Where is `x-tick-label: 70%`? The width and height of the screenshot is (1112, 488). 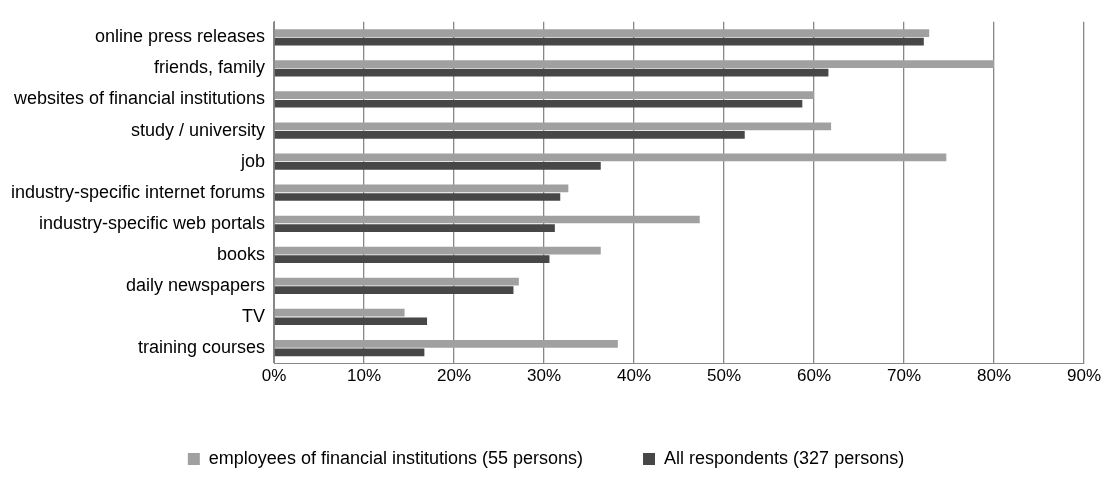
x-tick-label: 70% is located at coordinates (904, 376).